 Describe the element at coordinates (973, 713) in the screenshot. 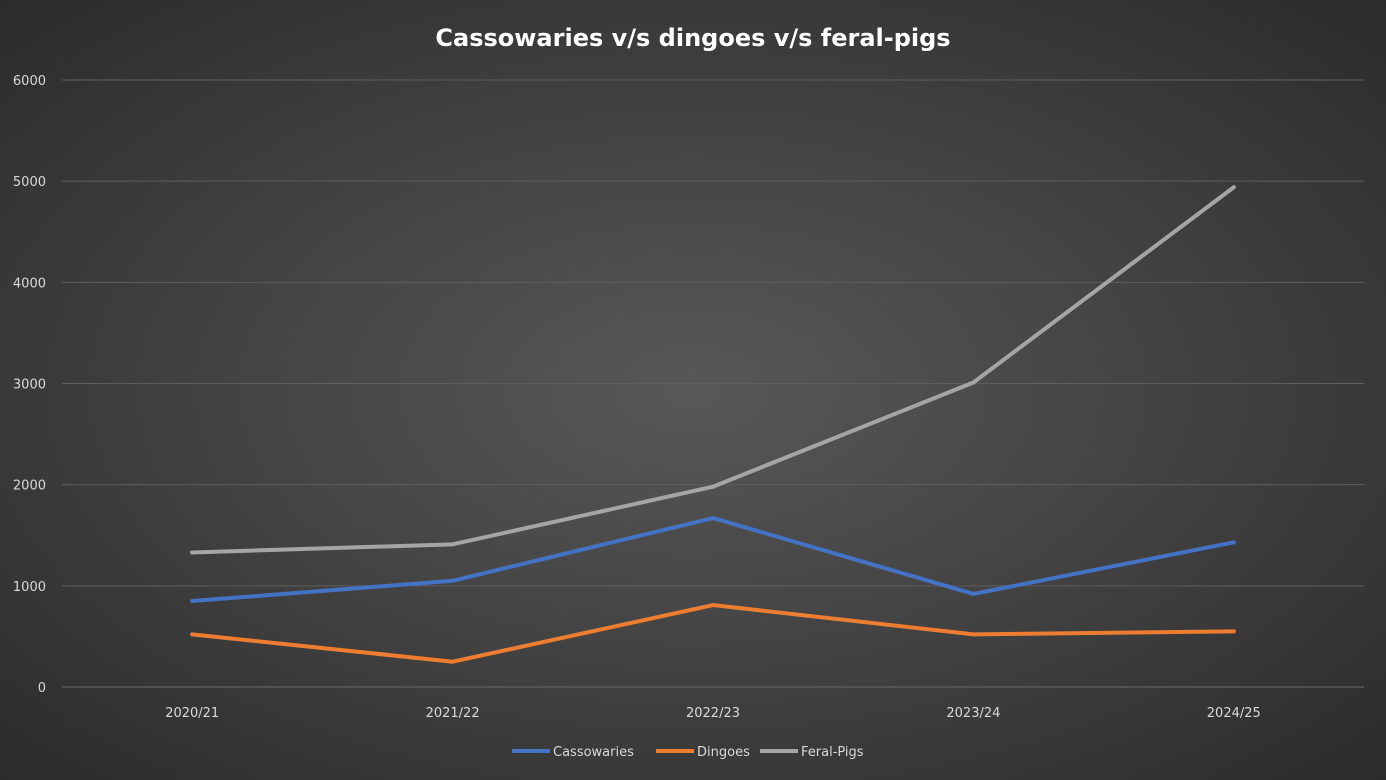

I see `x-tick-label: 2023/24` at that location.